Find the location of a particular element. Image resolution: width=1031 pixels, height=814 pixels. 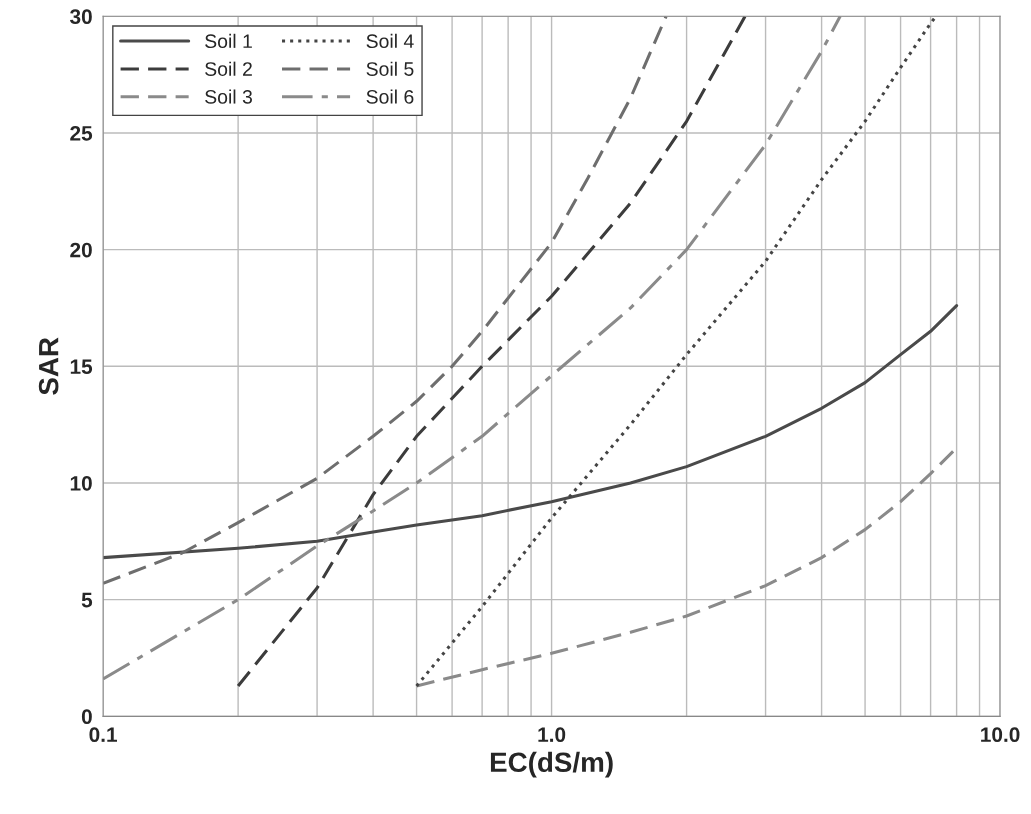

legend-label: Soil 2 is located at coordinates (228, 68).